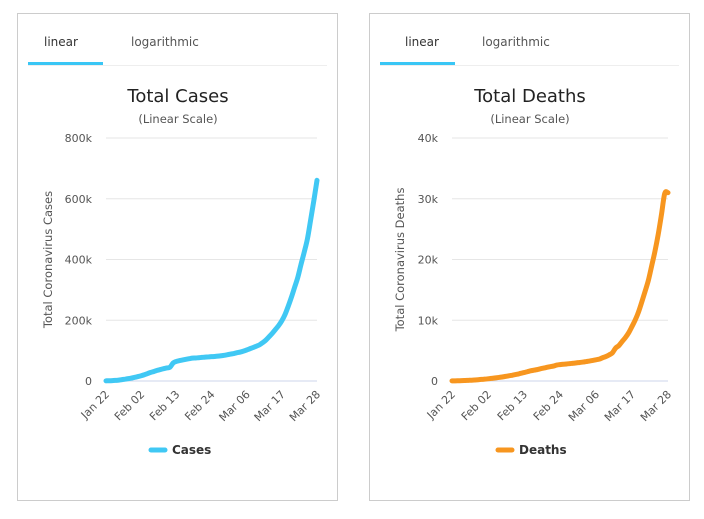 The height and width of the screenshot is (519, 704). What do you see at coordinates (79, 199) in the screenshot?
I see `y-tick-label: 600k` at bounding box center [79, 199].